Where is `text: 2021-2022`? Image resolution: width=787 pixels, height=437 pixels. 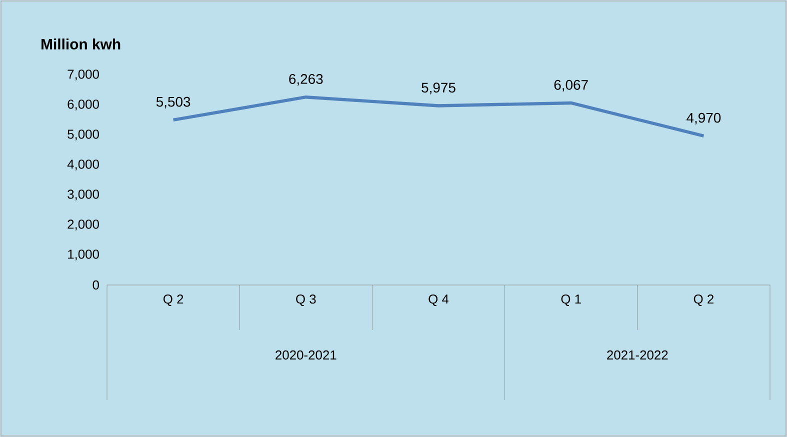
text: 2021-2022 is located at coordinates (637, 355).